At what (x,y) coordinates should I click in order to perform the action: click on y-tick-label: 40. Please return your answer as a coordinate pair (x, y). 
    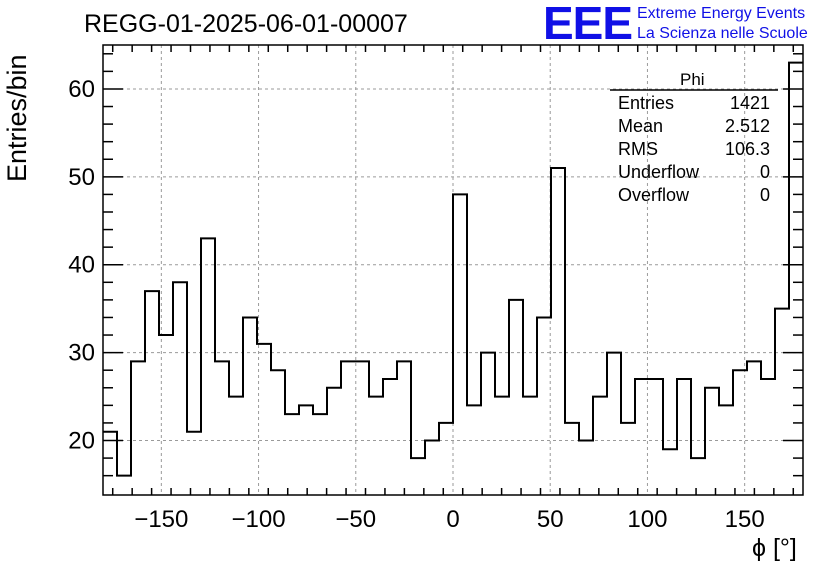
    Looking at the image, I should click on (81, 265).